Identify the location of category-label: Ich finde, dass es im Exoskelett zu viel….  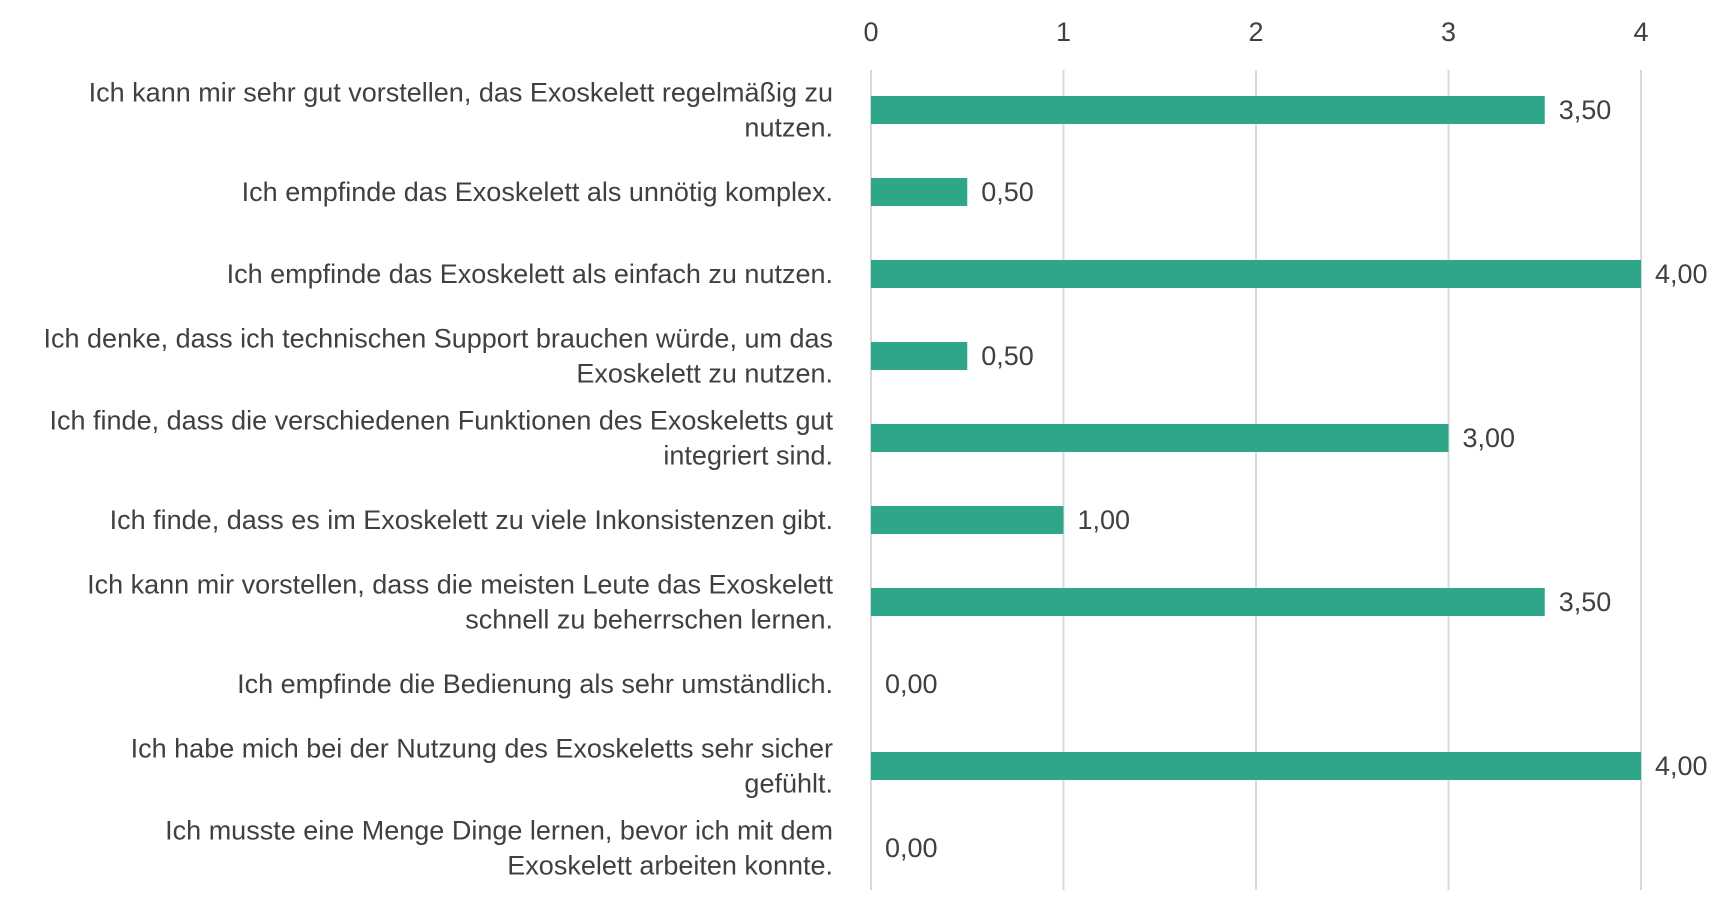
(471, 520).